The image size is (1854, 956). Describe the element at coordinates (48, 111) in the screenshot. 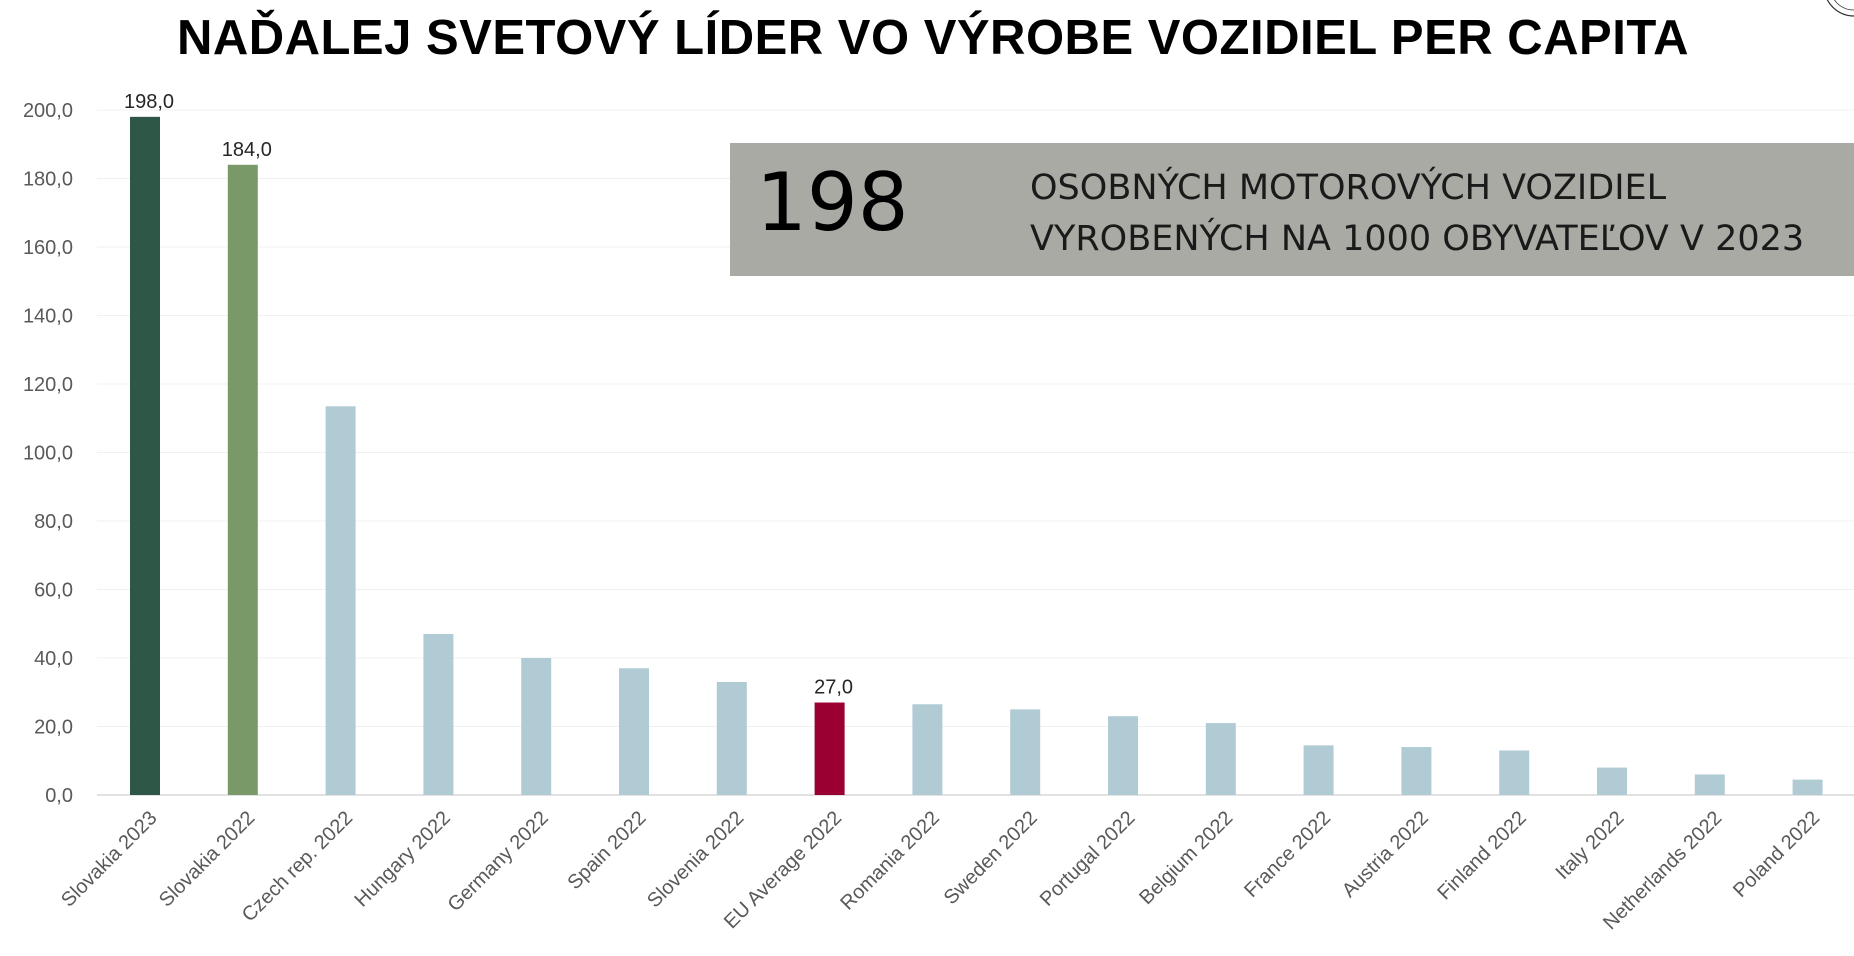

I see `y-tick-label: 200,0` at that location.